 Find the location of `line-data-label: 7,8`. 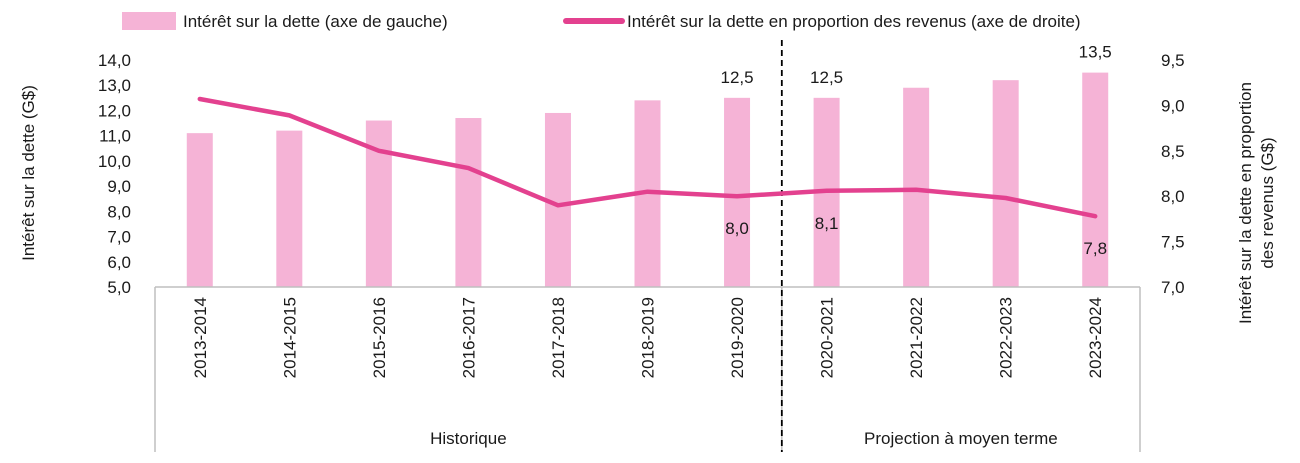

line-data-label: 7,8 is located at coordinates (1095, 248).